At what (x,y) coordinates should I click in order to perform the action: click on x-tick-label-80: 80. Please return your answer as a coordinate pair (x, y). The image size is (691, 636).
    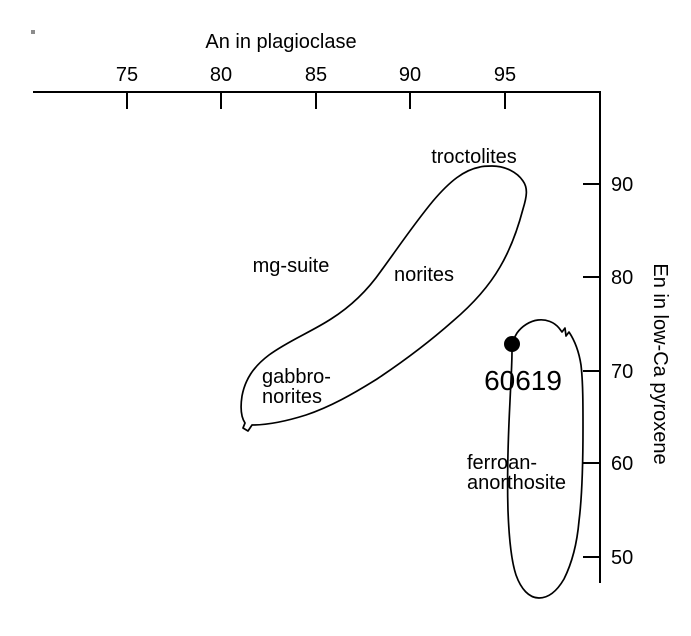
    Looking at the image, I should click on (221, 75).